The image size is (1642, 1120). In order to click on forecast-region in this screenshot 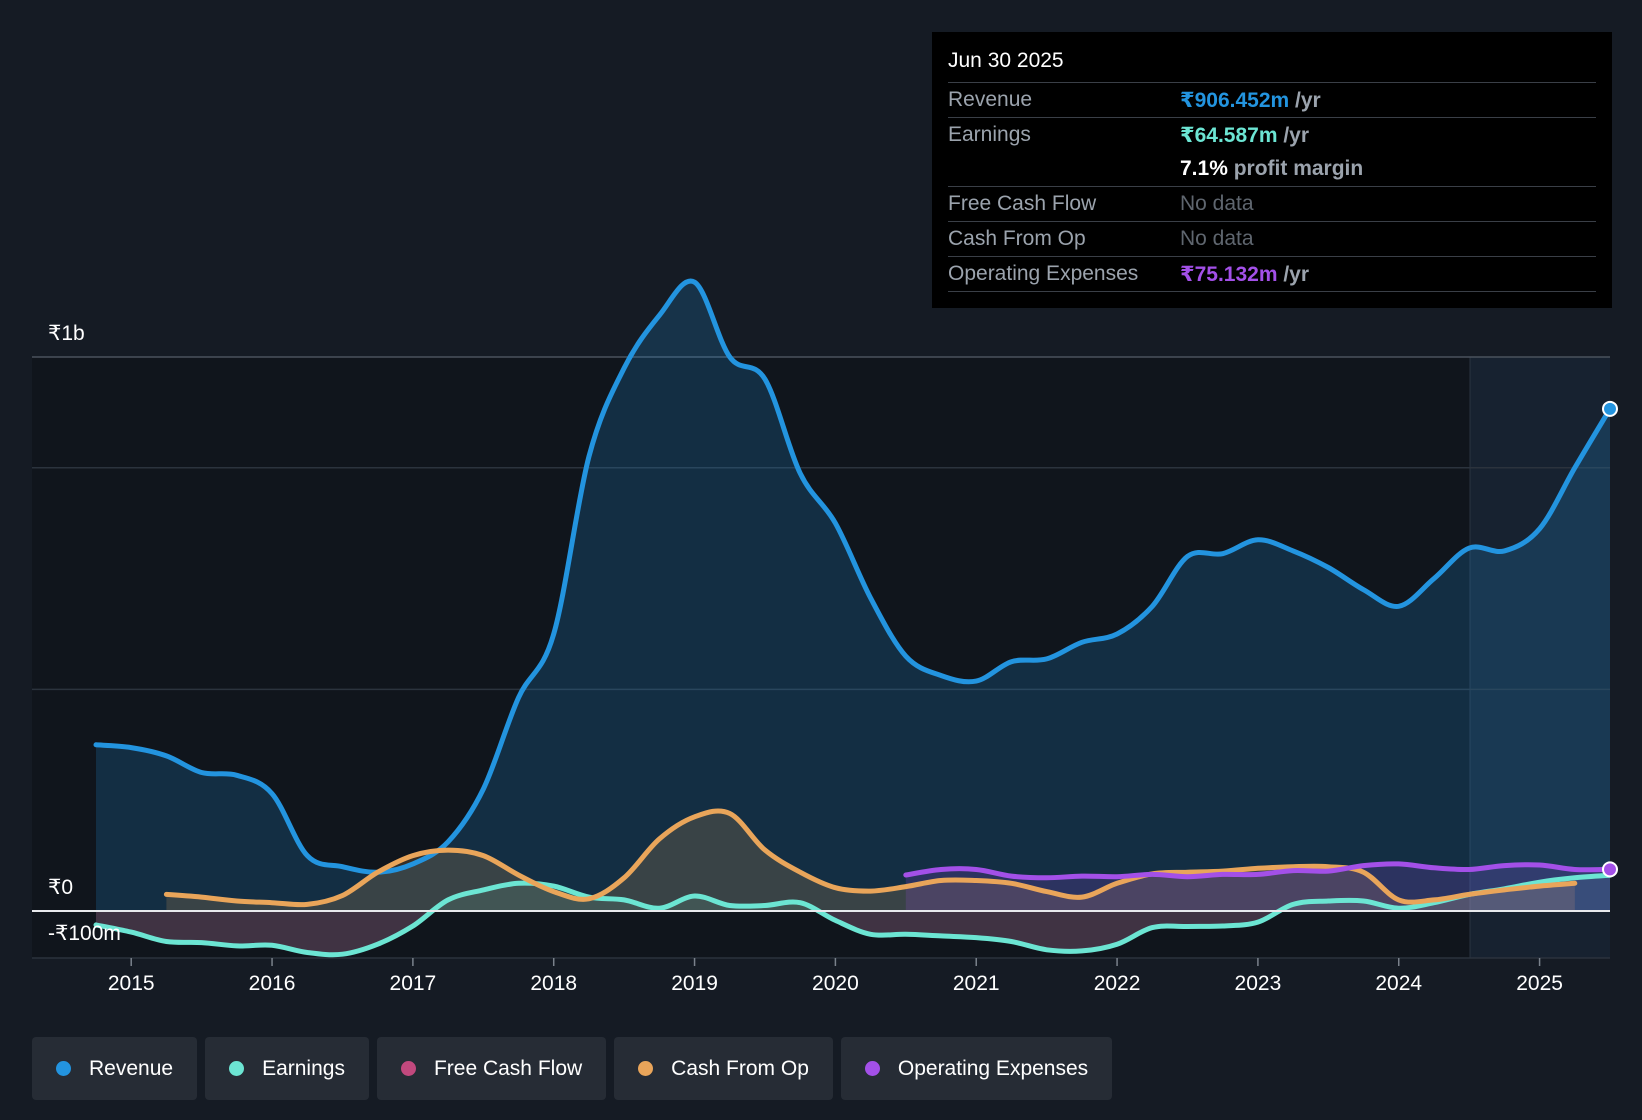, I will do `click(1540, 657)`.